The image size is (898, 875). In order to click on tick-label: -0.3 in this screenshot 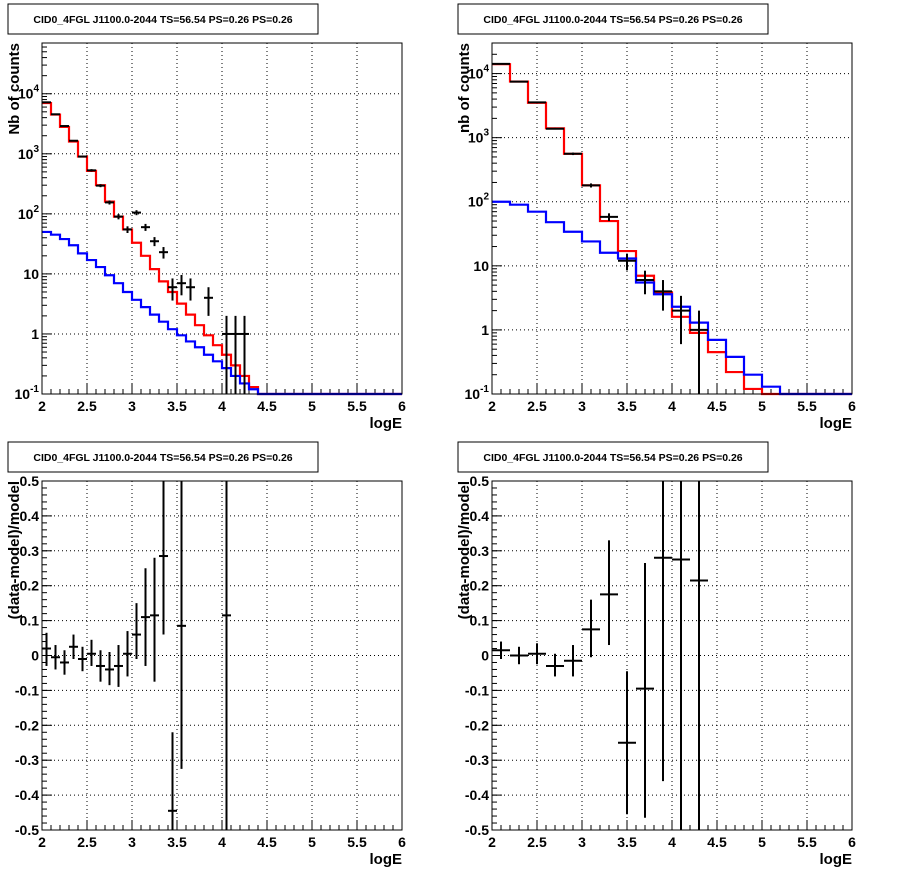, I will do `click(477, 760)`.